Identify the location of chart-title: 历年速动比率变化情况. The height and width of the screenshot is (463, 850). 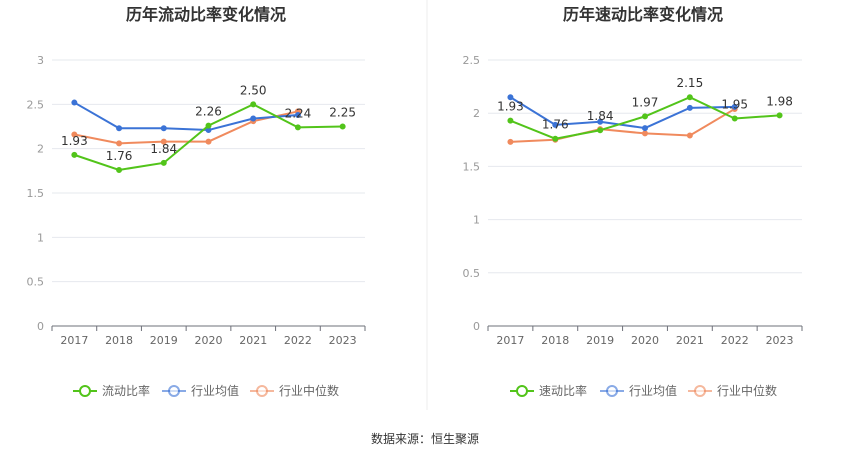
(643, 14).